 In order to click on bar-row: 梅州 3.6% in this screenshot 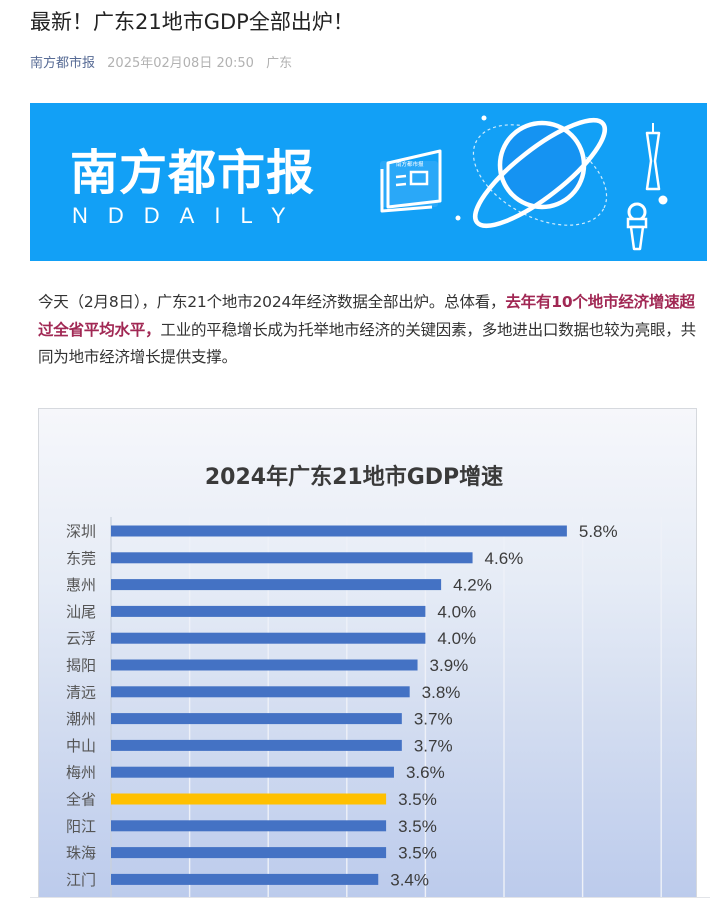, I will do `click(255, 772)`.